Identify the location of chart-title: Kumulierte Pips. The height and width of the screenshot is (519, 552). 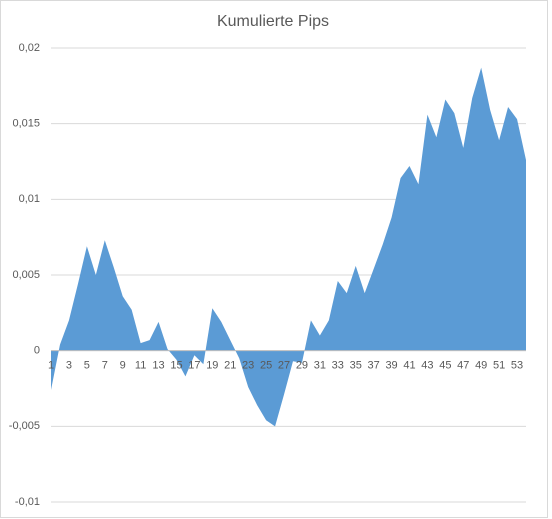
(273, 21).